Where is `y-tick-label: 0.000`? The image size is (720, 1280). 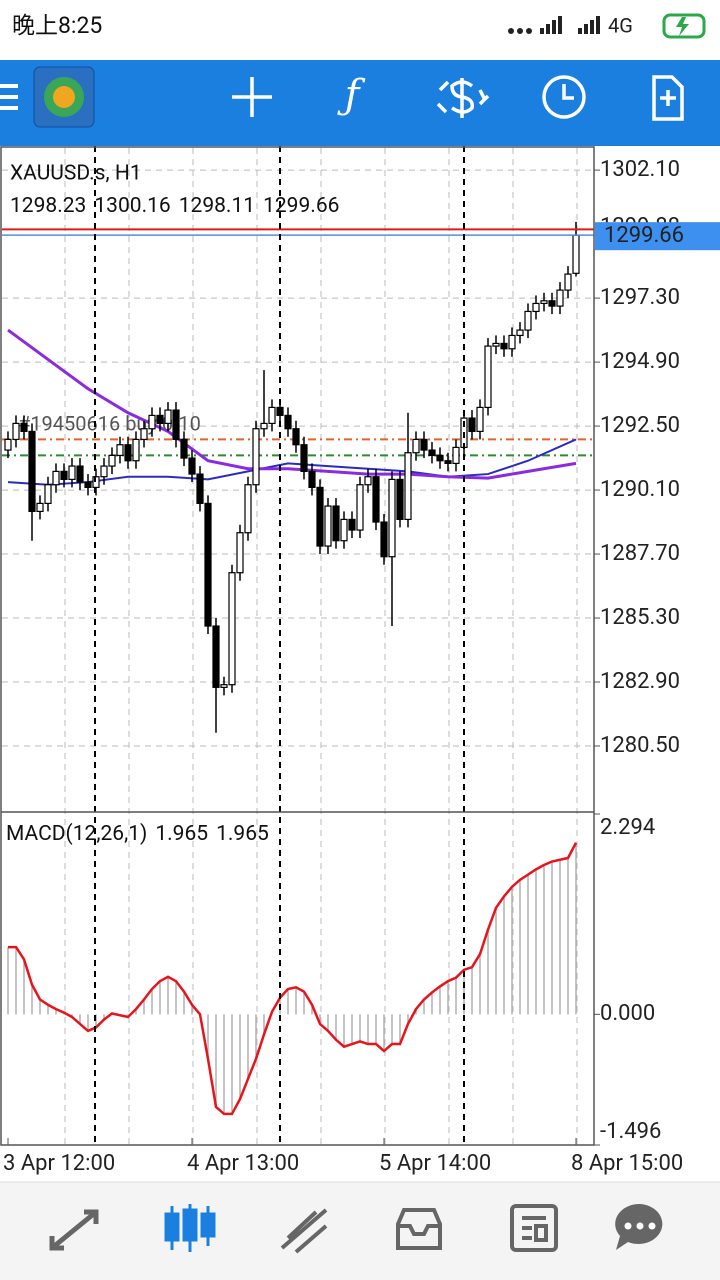 y-tick-label: 0.000 is located at coordinates (627, 1013).